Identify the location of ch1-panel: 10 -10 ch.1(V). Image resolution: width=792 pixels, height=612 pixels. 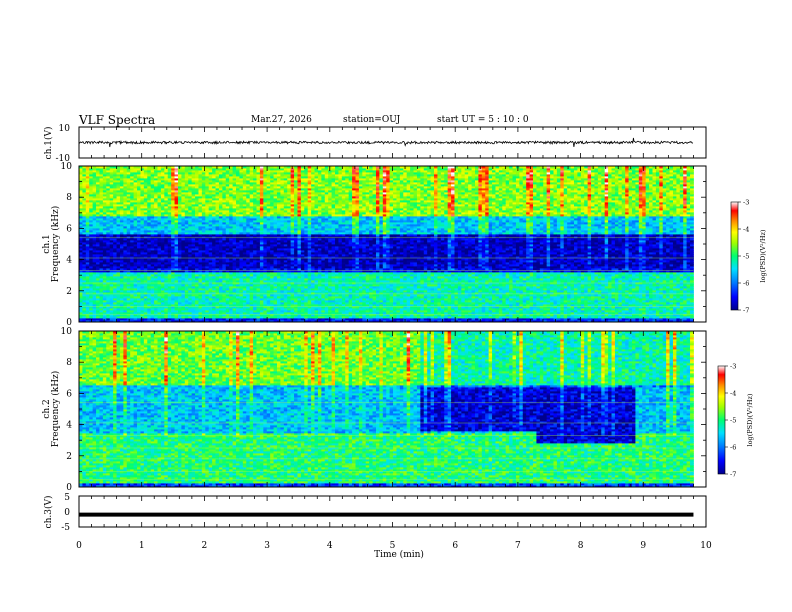
(374, 144).